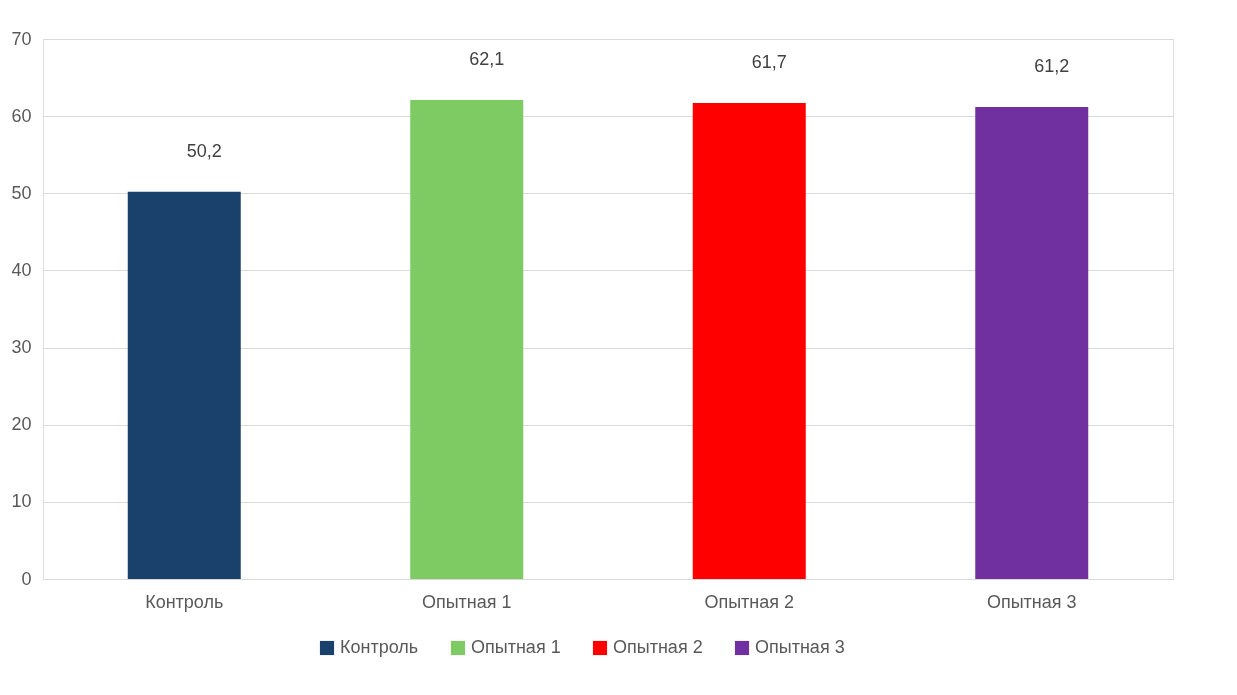  What do you see at coordinates (21, 38) in the screenshot?
I see `y-tick-label: 70` at bounding box center [21, 38].